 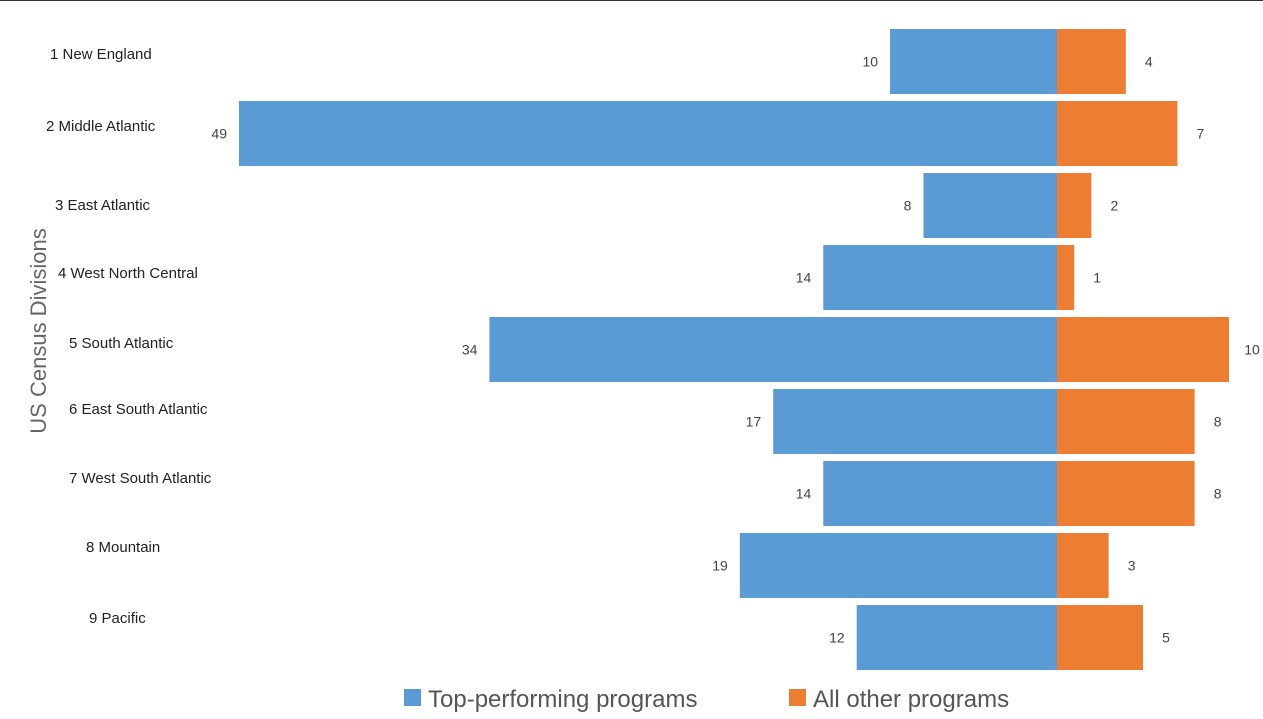 I want to click on category-label: 9 Pacific, so click(x=117, y=618).